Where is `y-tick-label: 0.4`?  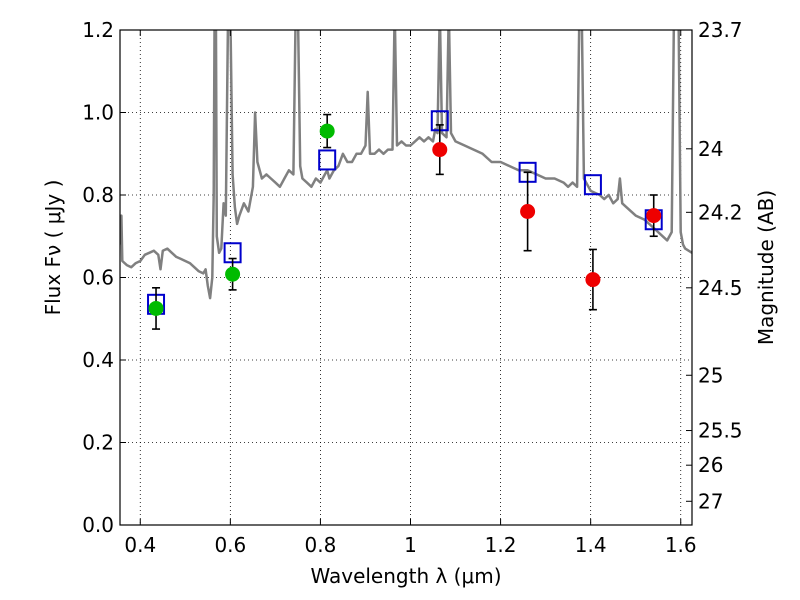
y-tick-label: 0.4 is located at coordinates (98, 360).